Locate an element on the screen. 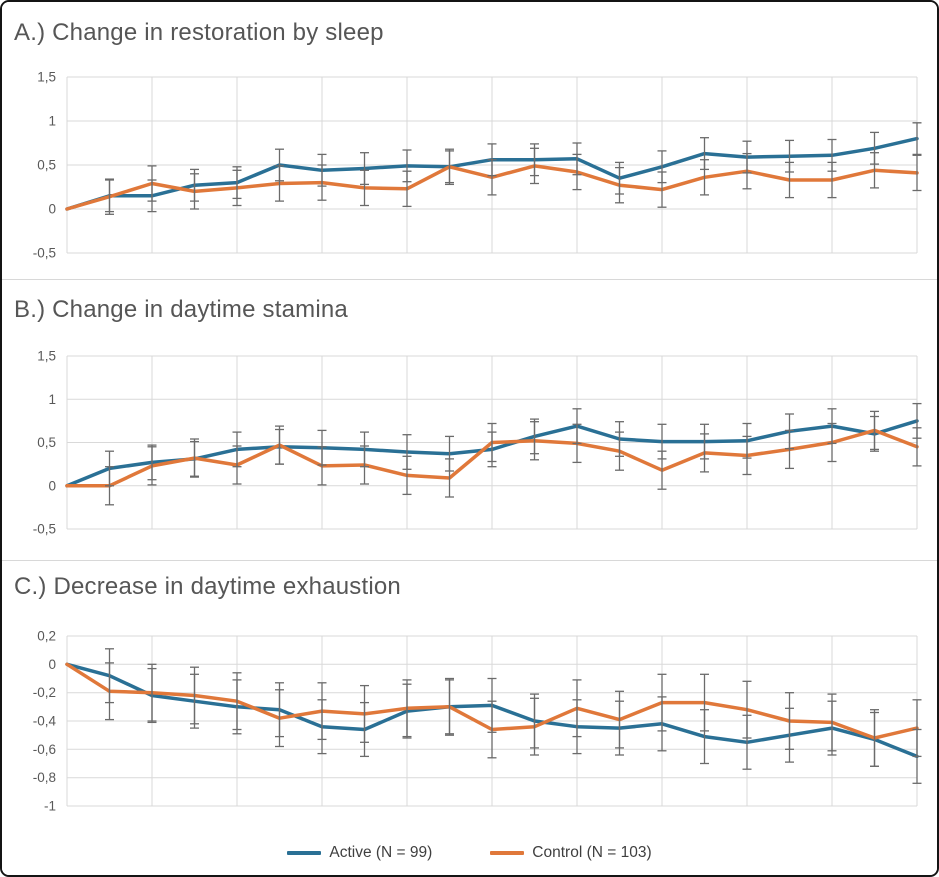 The height and width of the screenshot is (877, 939). svg-text: -0,2 is located at coordinates (44, 692).